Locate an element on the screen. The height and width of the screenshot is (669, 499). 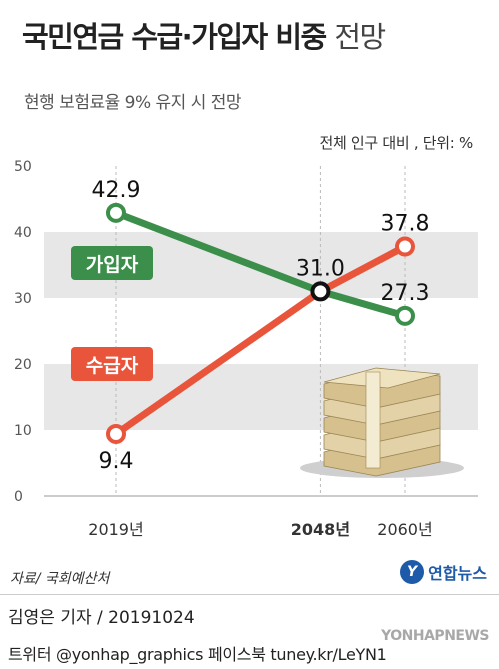
social-line: 트위터 @yonhap_graphics 페이스북 tuney.kr/LeYN1 is located at coordinates (197, 654).